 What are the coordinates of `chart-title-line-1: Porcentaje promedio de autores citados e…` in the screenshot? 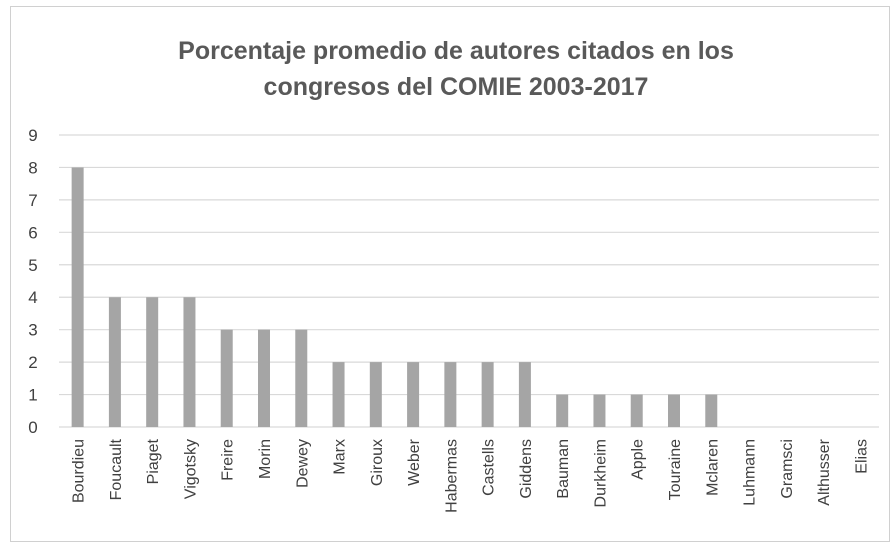 It's located at (456, 51).